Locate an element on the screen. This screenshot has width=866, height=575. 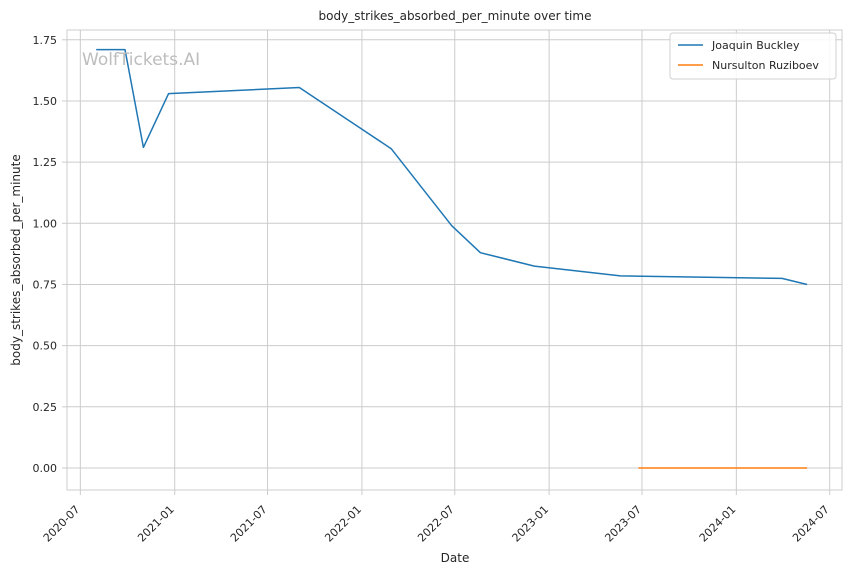
y-tick-label: 0.00 is located at coordinates (45, 468).